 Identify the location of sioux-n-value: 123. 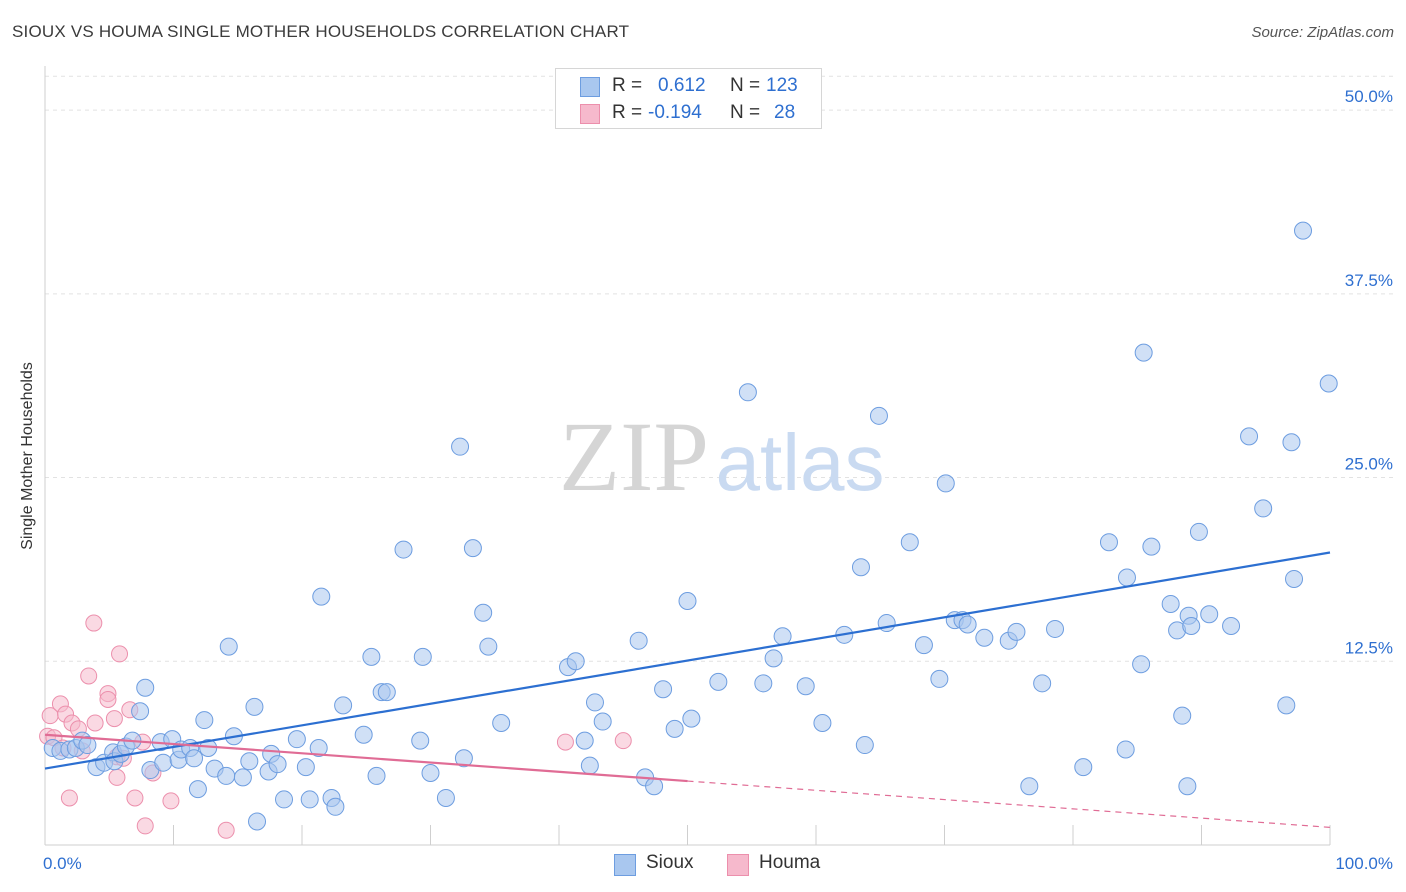
(782, 85).